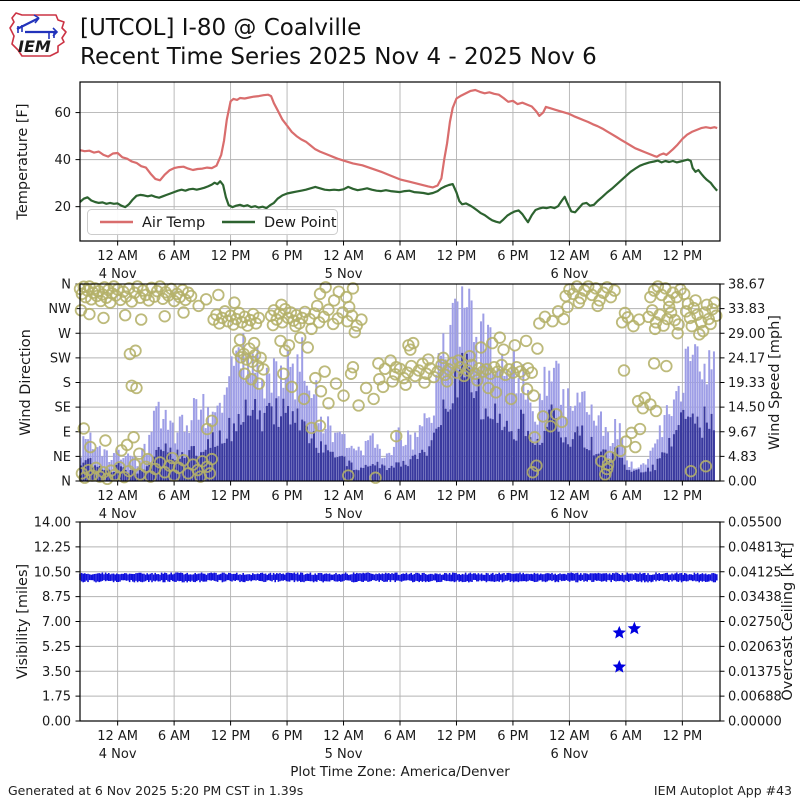 This screenshot has width=800, height=800. Describe the element at coordinates (67, 432) in the screenshot. I see `wind-dir-tick-label: E` at that location.